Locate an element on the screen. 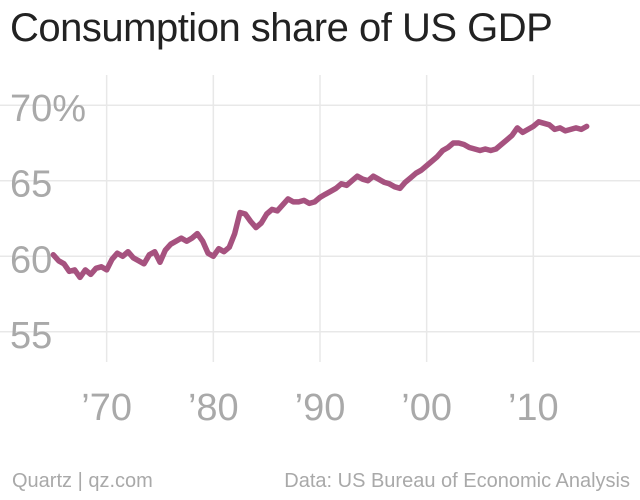  footer-data-credit: Data: US Bureau of Economic Analysis is located at coordinates (457, 481).